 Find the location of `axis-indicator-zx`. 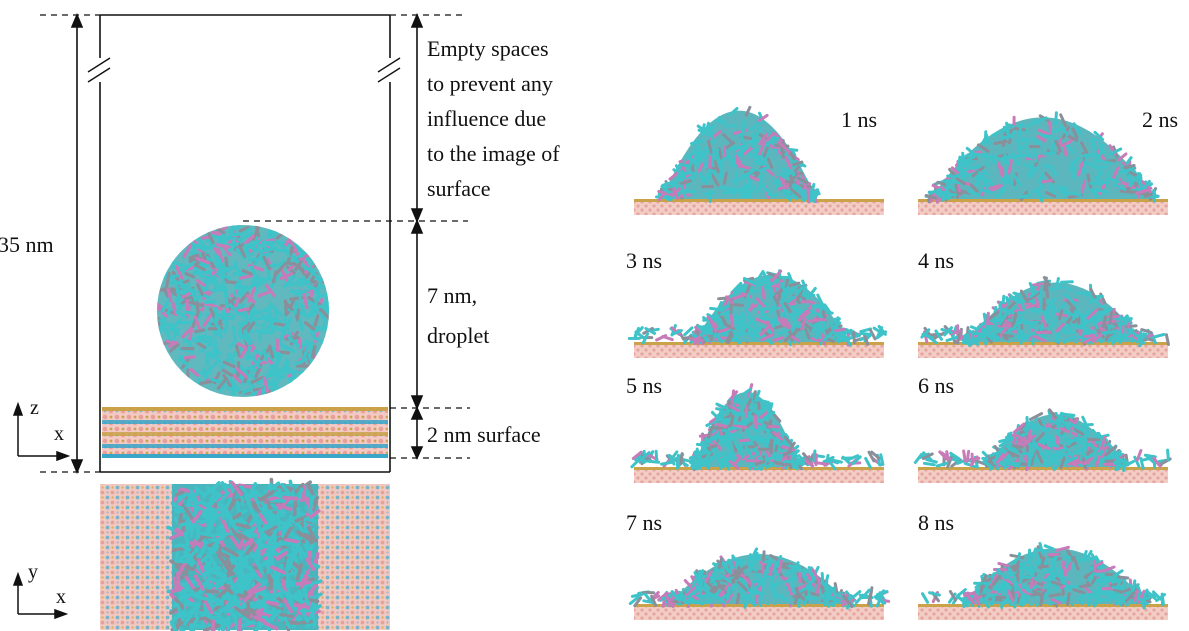

axis-indicator-zx is located at coordinates (41, 431).